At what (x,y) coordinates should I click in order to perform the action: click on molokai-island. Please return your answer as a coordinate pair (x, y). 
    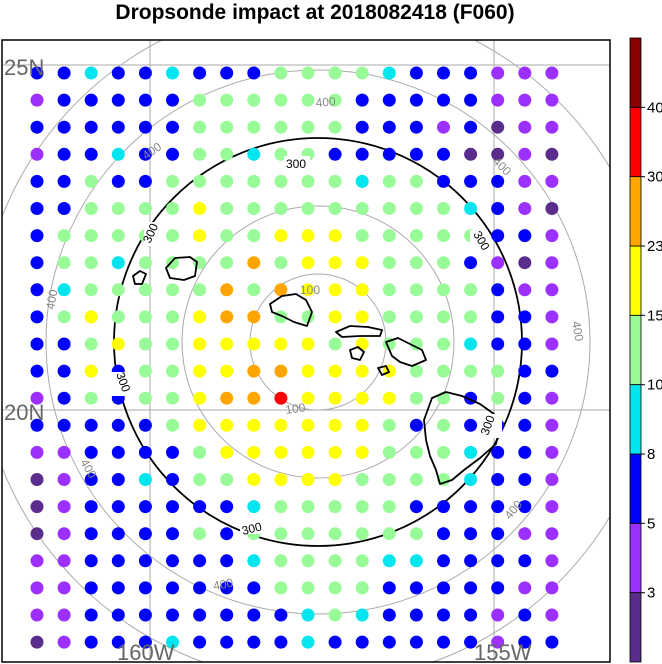
    Looking at the image, I should click on (359, 331).